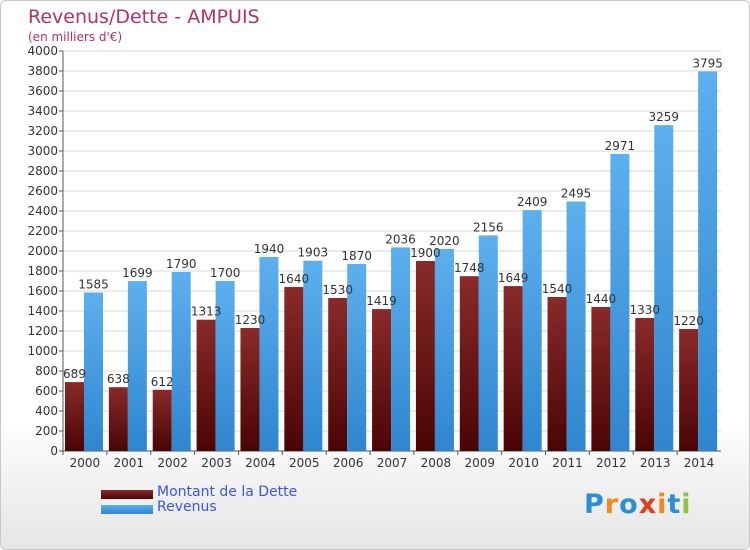 The height and width of the screenshot is (550, 750). Describe the element at coordinates (118, 379) in the screenshot. I see `data-label-debt: 638` at that location.